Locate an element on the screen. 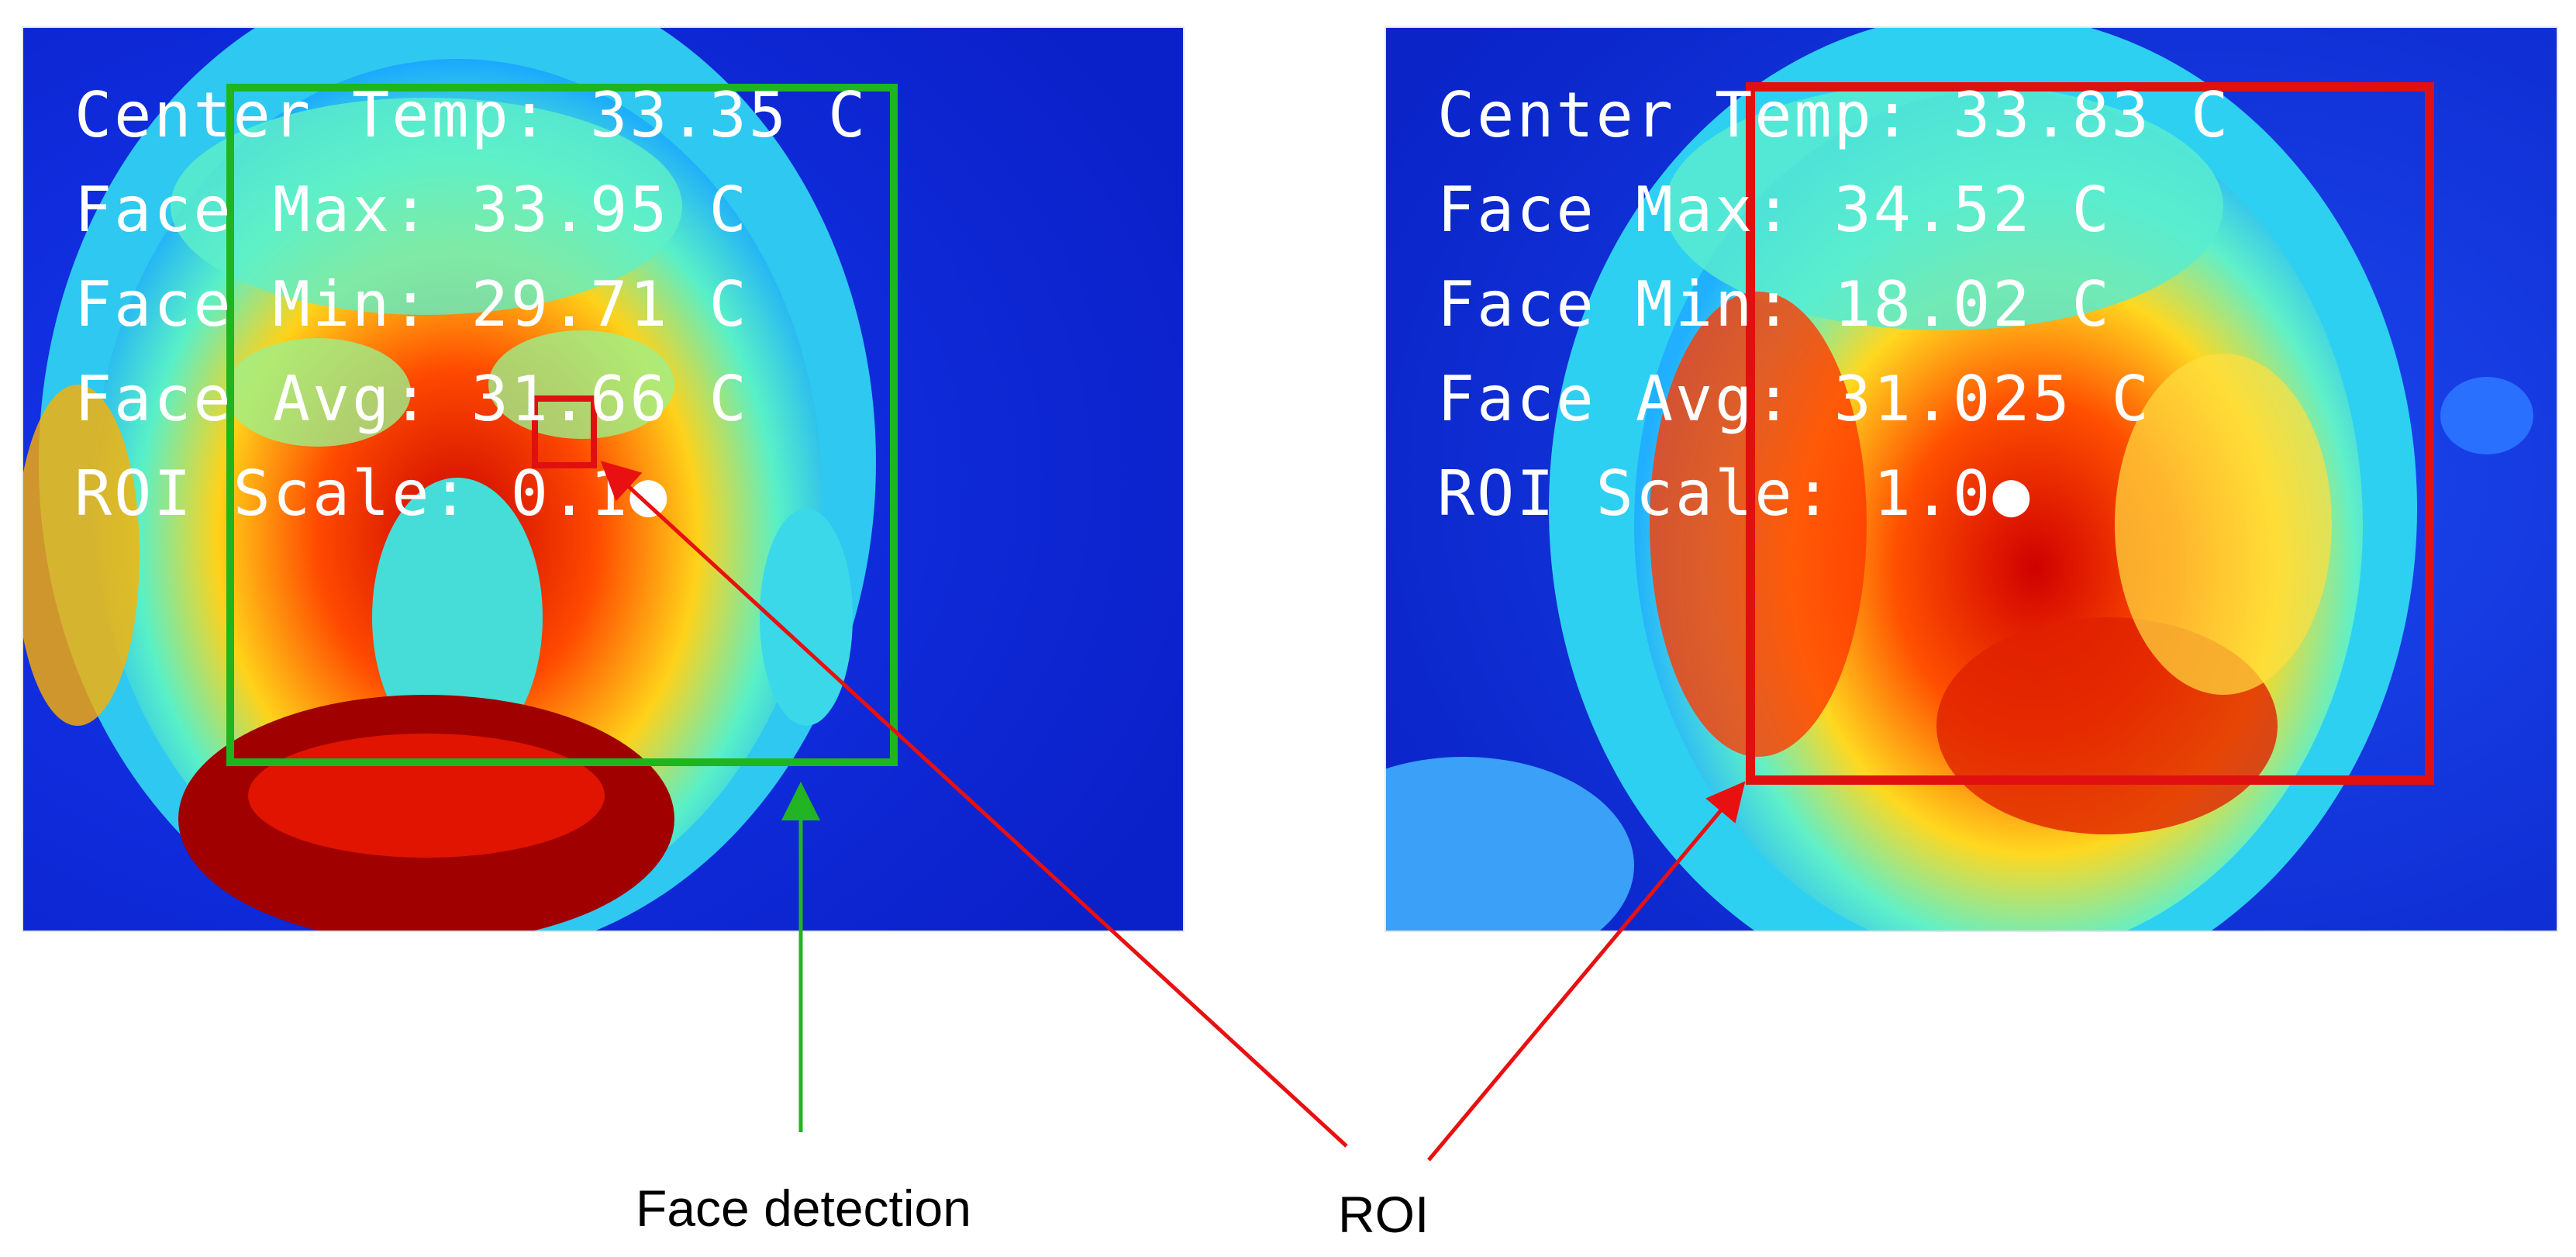 The image size is (2576, 1257). roi-box-small is located at coordinates (564, 431).